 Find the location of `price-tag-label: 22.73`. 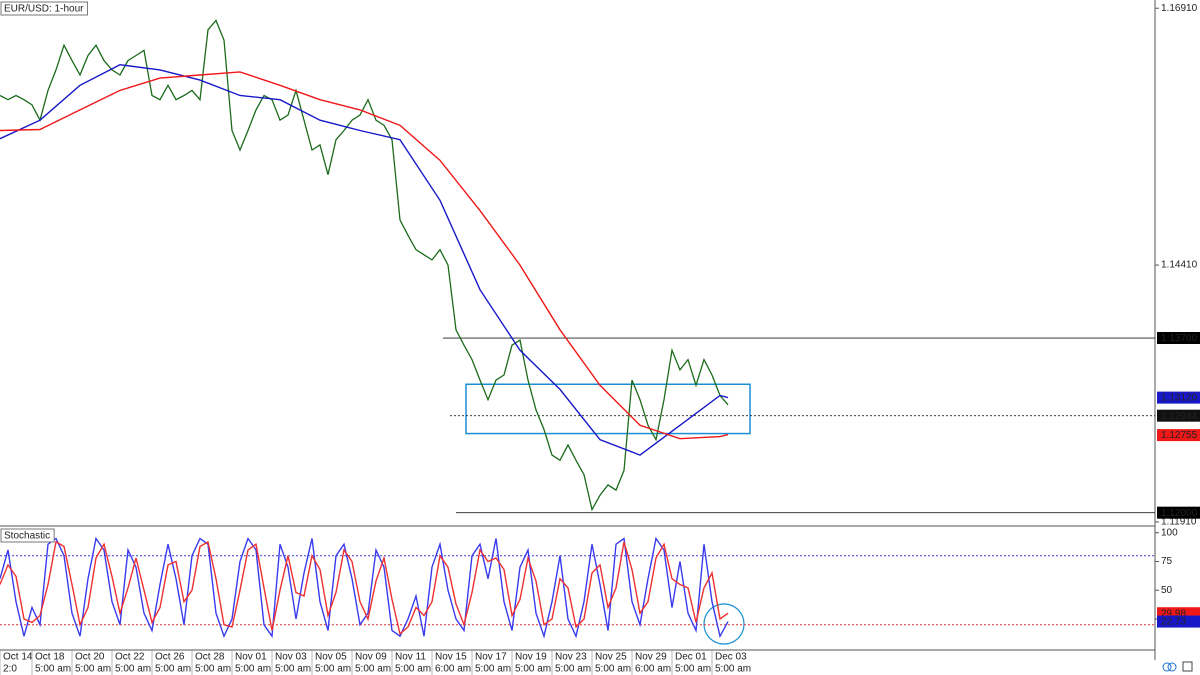

price-tag-label: 22.73 is located at coordinates (1173, 622).